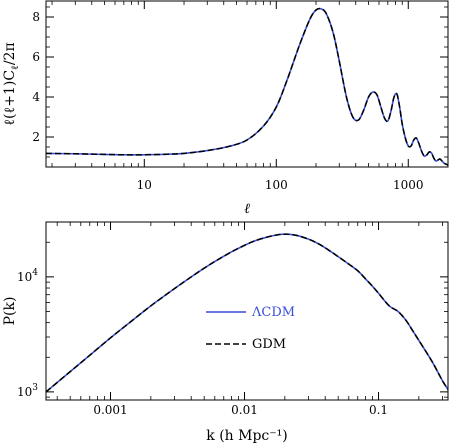  I want to click on legend: ΛCDM GDM, so click(250, 328).